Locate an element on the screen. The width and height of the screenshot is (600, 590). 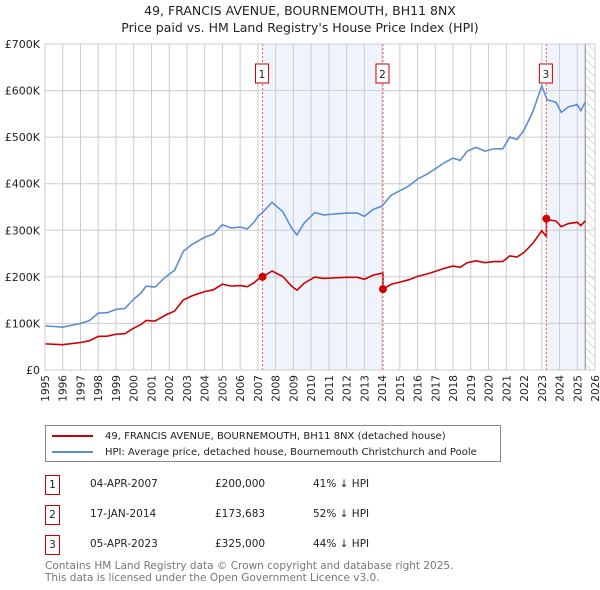
x-tick-label: 1998 is located at coordinates (99, 388).